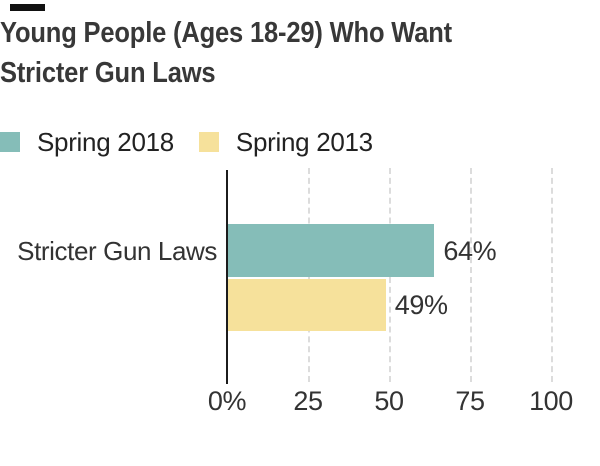 The height and width of the screenshot is (466, 600). Describe the element at coordinates (470, 401) in the screenshot. I see `x-tick-label-75: 75` at that location.